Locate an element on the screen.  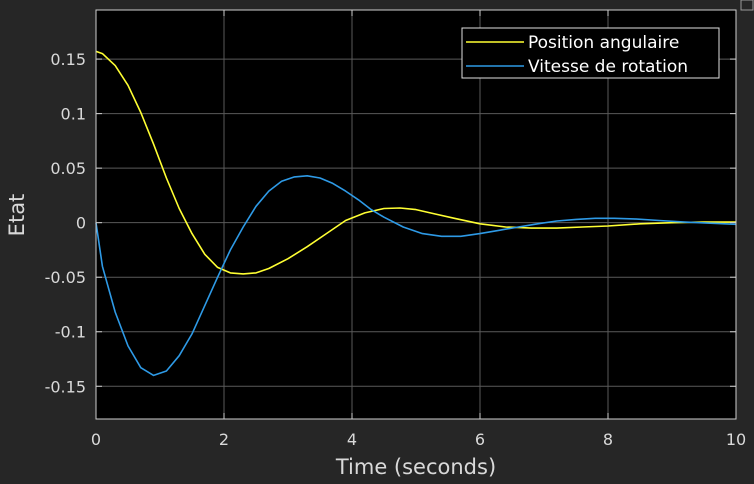
y-axis-title: Etat is located at coordinates (17, 215).